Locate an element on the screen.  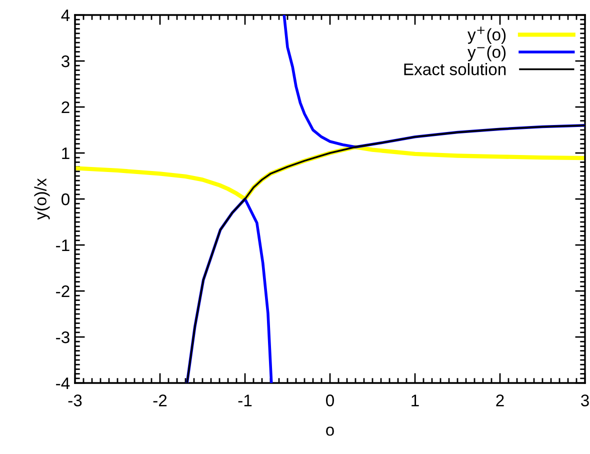
x-tick-label: 2 is located at coordinates (500, 400).